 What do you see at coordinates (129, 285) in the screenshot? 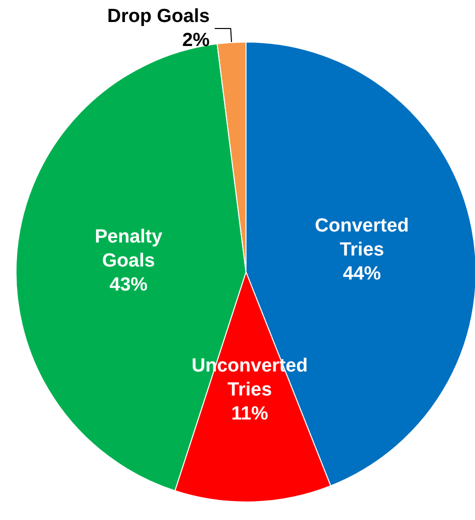
I see `data-label: 43%` at bounding box center [129, 285].